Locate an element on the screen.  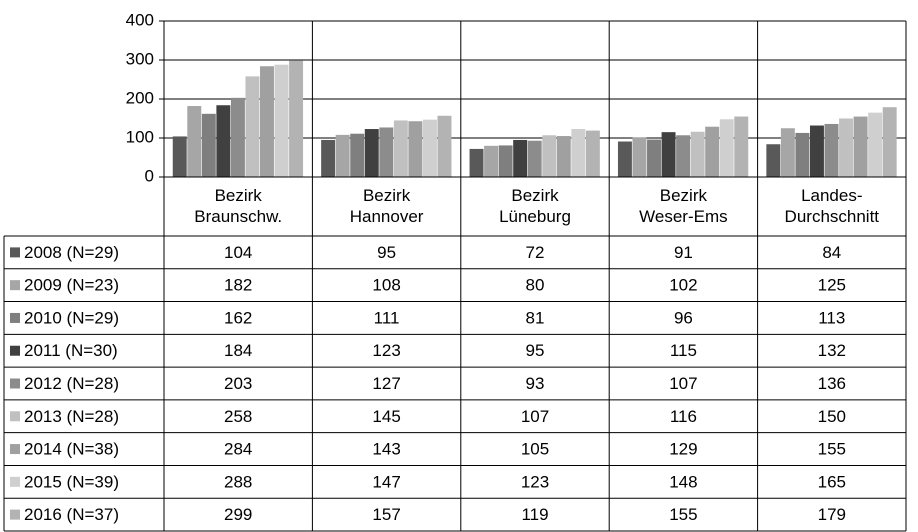
legend-label: 2013 (N=28) is located at coordinates (71, 416).